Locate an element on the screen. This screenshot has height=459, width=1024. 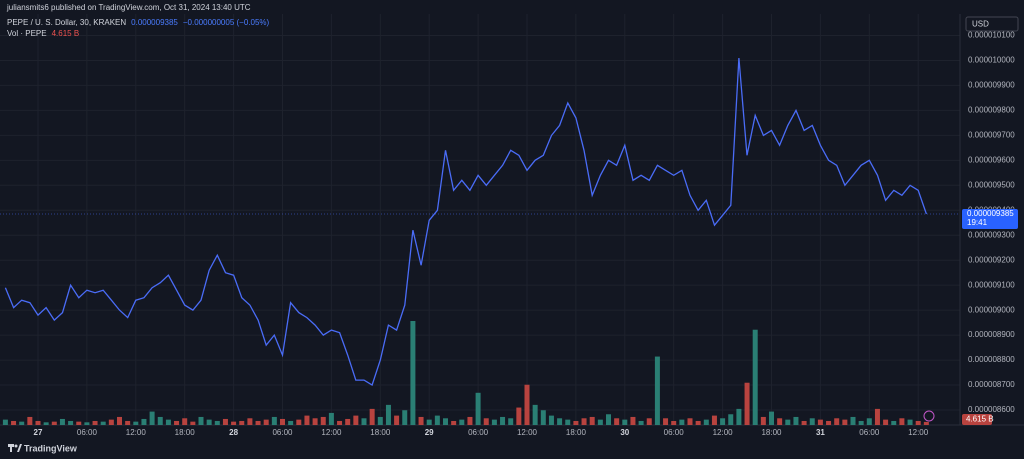
y-tick-label: 0.000010100 is located at coordinates (991, 35).